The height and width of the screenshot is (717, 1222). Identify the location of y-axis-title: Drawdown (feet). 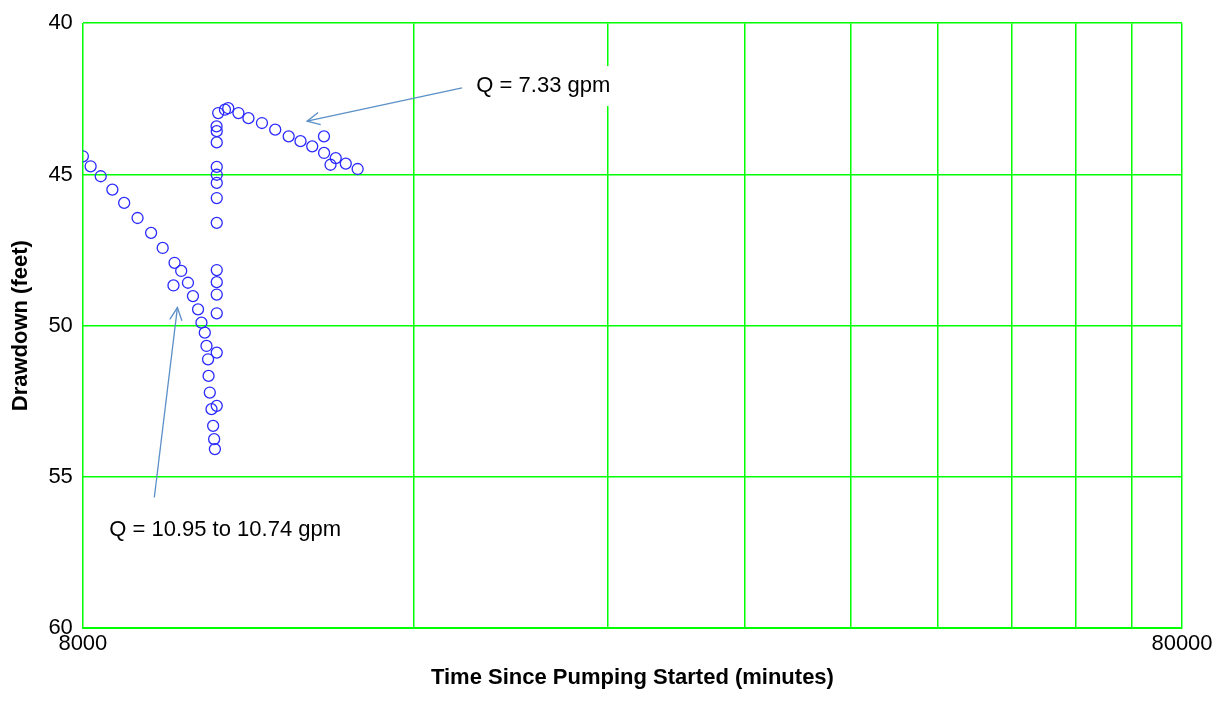
(20, 326).